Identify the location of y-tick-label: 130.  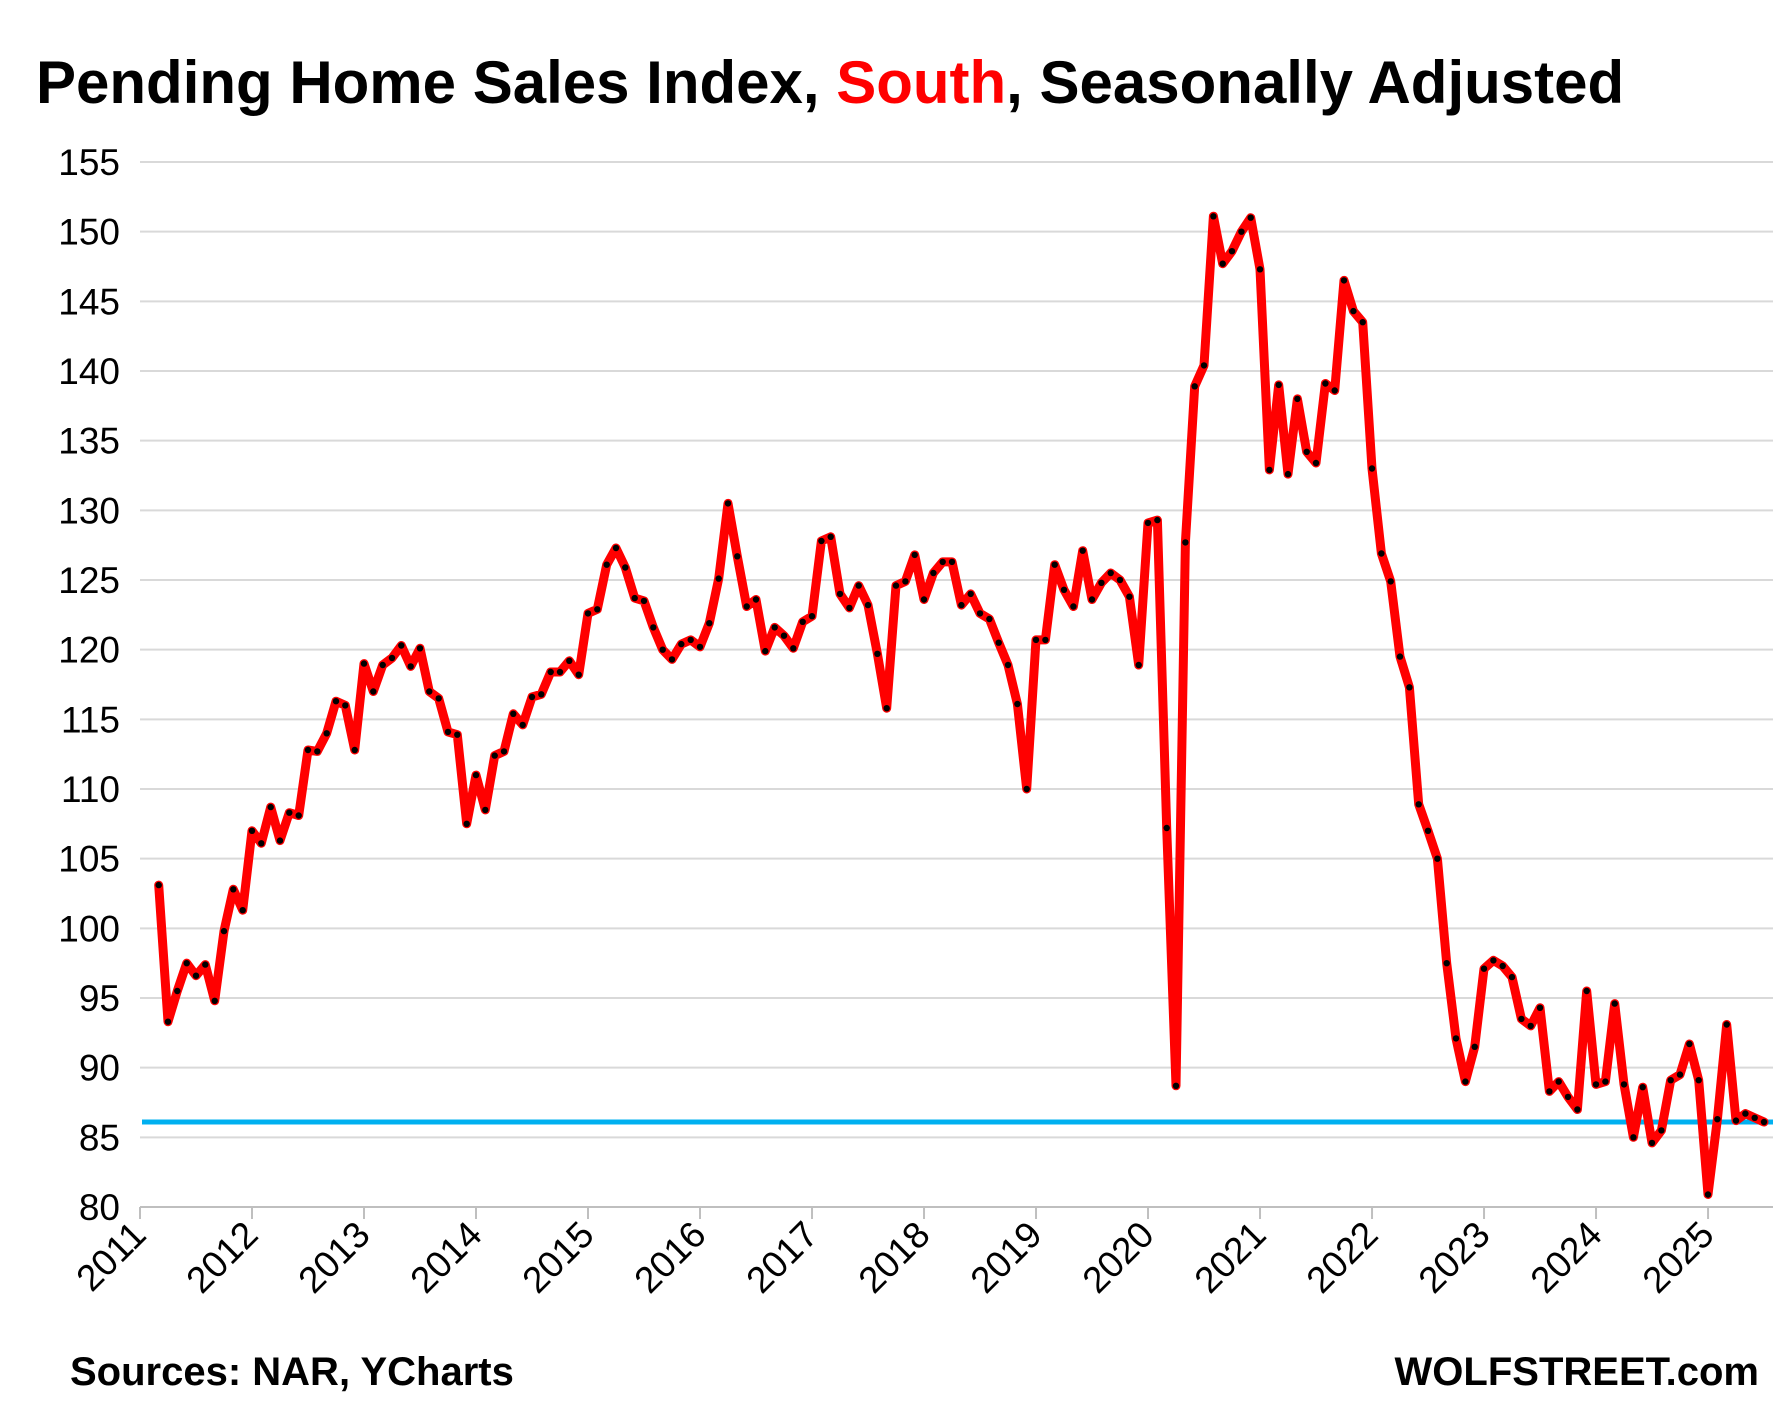
(89, 510).